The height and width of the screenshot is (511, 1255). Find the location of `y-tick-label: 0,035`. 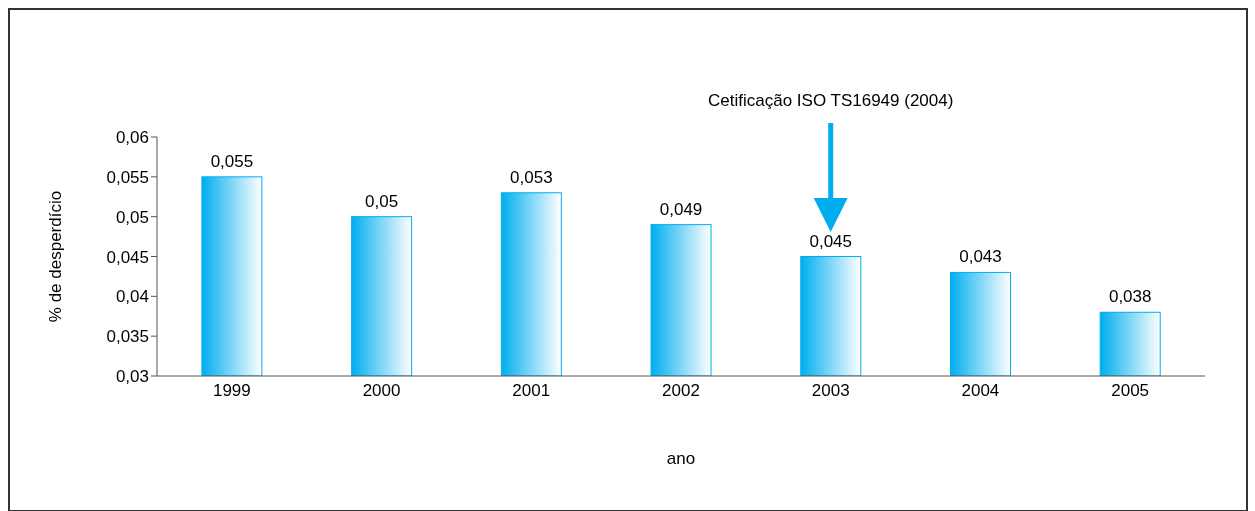

y-tick-label: 0,035 is located at coordinates (127, 337).